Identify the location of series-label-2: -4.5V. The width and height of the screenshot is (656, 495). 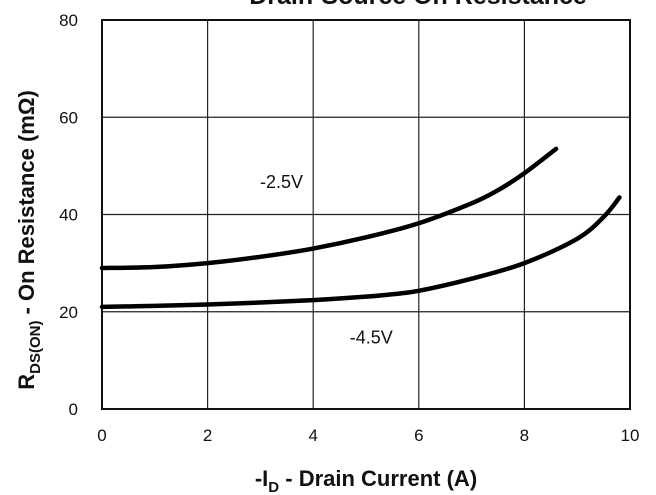
(371, 337).